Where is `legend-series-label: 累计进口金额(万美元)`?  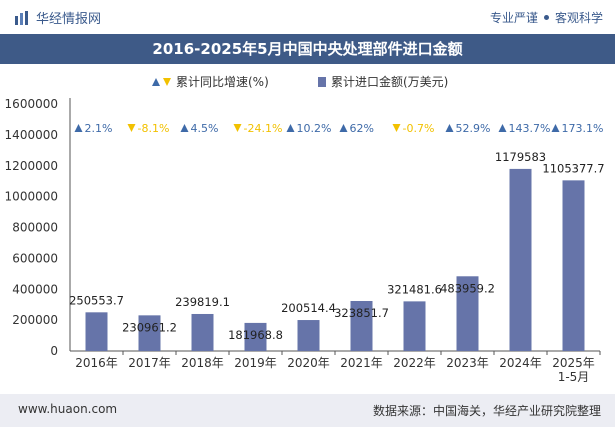
legend-series-label: 累计进口金额(万美元) is located at coordinates (389, 81).